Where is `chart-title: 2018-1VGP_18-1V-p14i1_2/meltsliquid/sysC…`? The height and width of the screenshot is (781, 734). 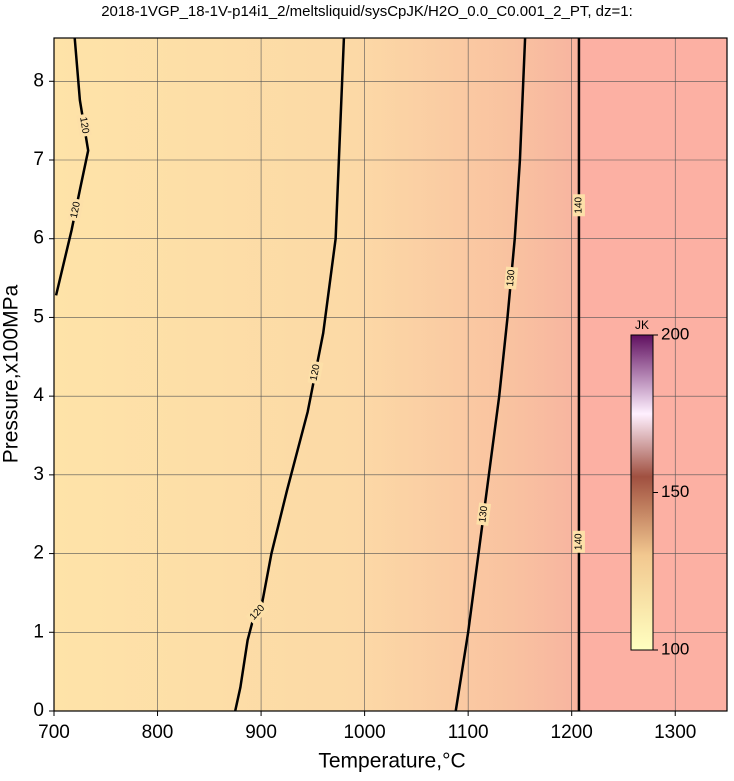 chart-title: 2018-1VGP_18-1V-p14i1_2/meltsliquid/sysC… is located at coordinates (367, 11).